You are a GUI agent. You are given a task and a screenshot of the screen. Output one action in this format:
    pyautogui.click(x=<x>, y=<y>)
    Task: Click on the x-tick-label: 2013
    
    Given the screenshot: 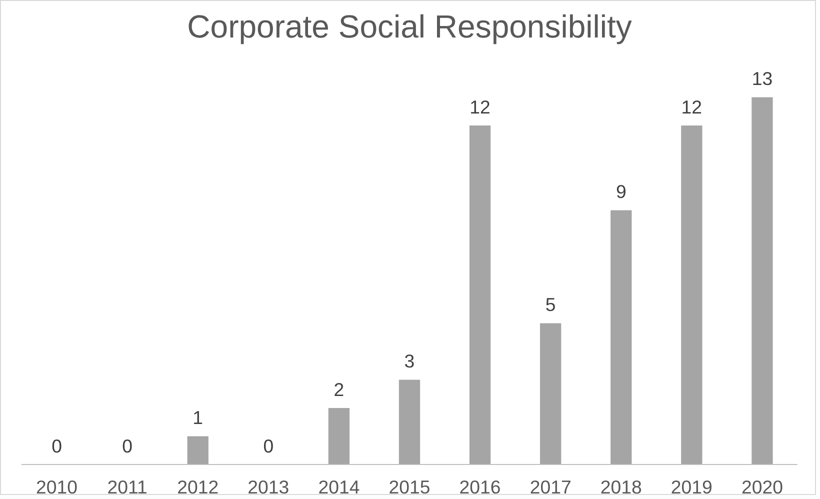 What is the action you would take?
    pyautogui.click(x=269, y=487)
    